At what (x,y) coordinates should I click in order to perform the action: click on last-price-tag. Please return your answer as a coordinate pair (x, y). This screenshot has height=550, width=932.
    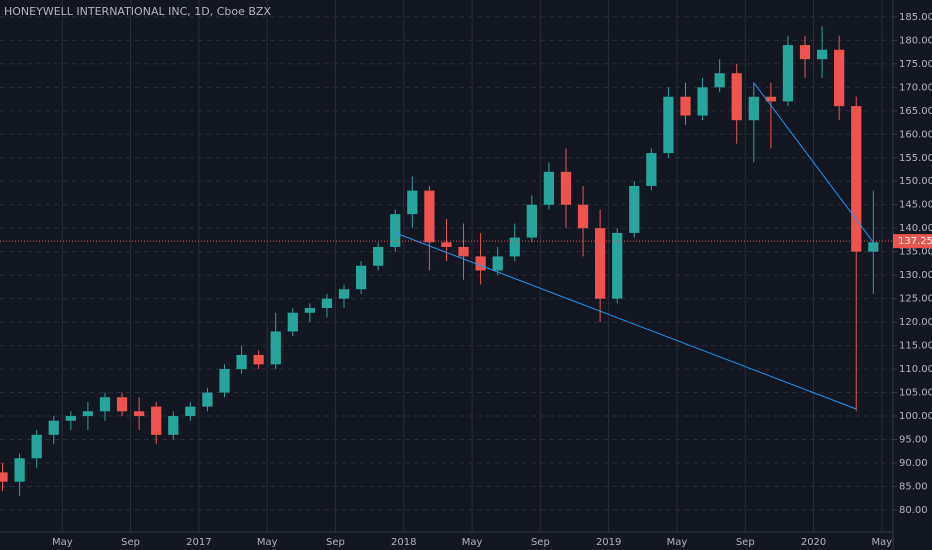
    Looking at the image, I should click on (912, 241).